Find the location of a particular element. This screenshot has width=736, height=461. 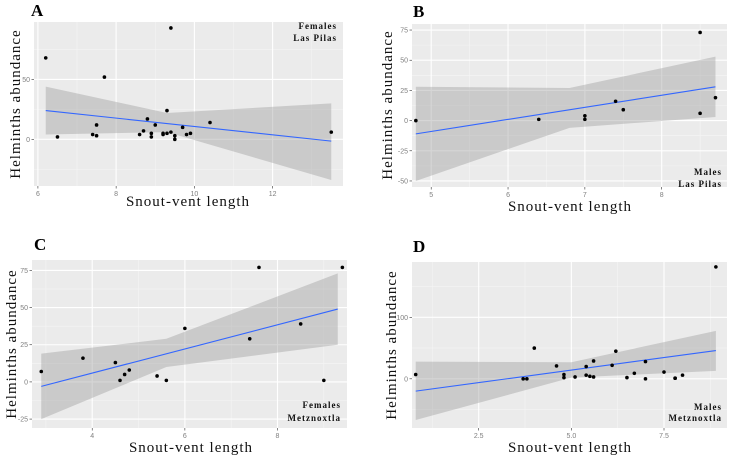

x-tick-label: 2.5 is located at coordinates (479, 436).